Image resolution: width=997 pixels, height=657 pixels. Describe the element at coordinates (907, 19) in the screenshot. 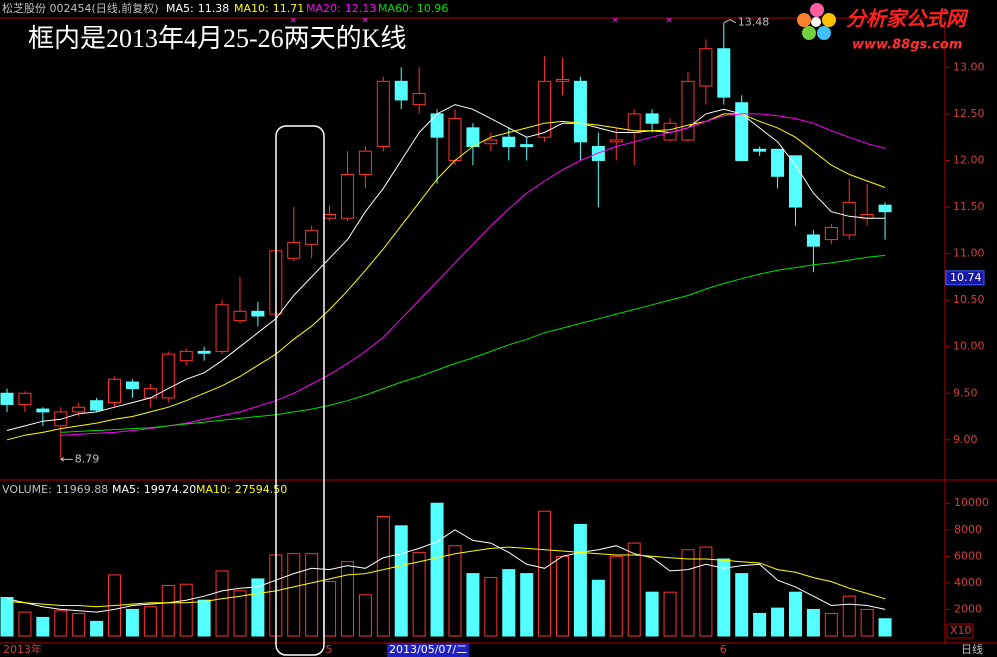

I see `logo-name: 分析家公式网` at that location.